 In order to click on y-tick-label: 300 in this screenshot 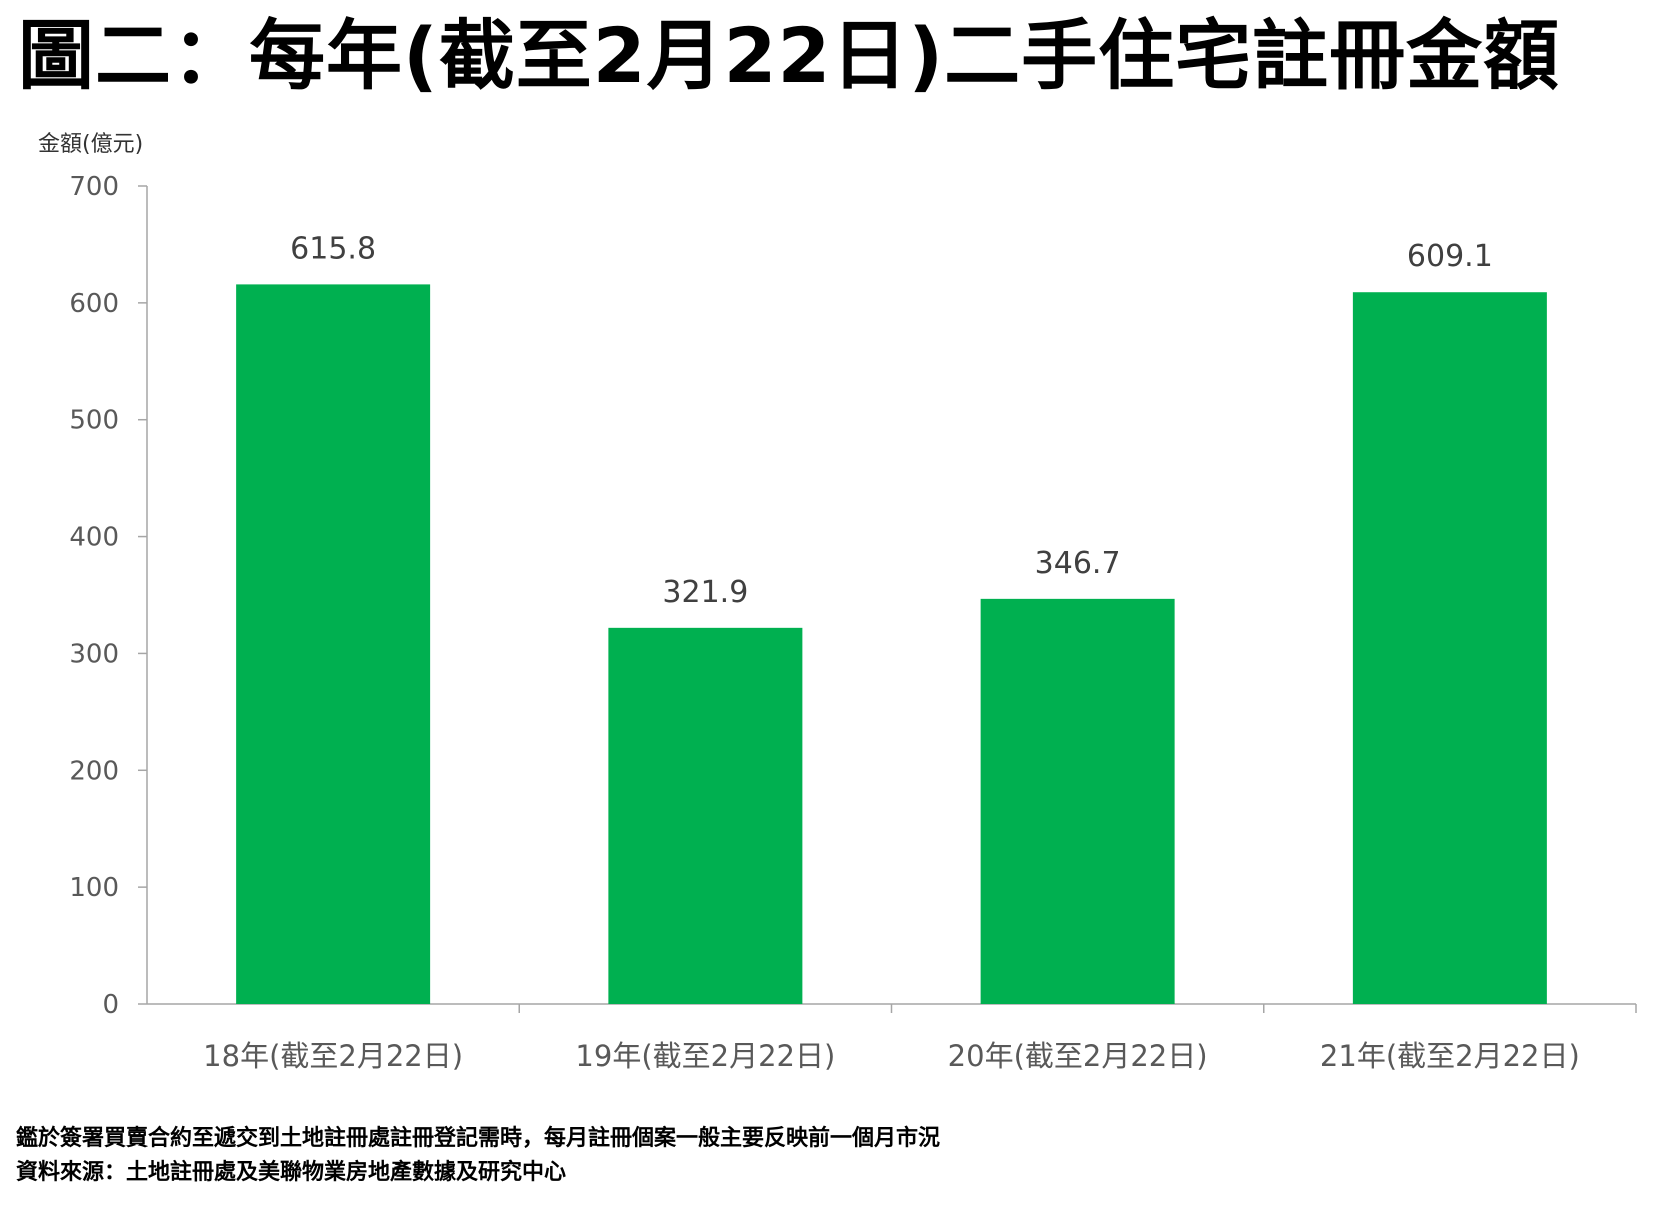, I will do `click(94, 654)`.